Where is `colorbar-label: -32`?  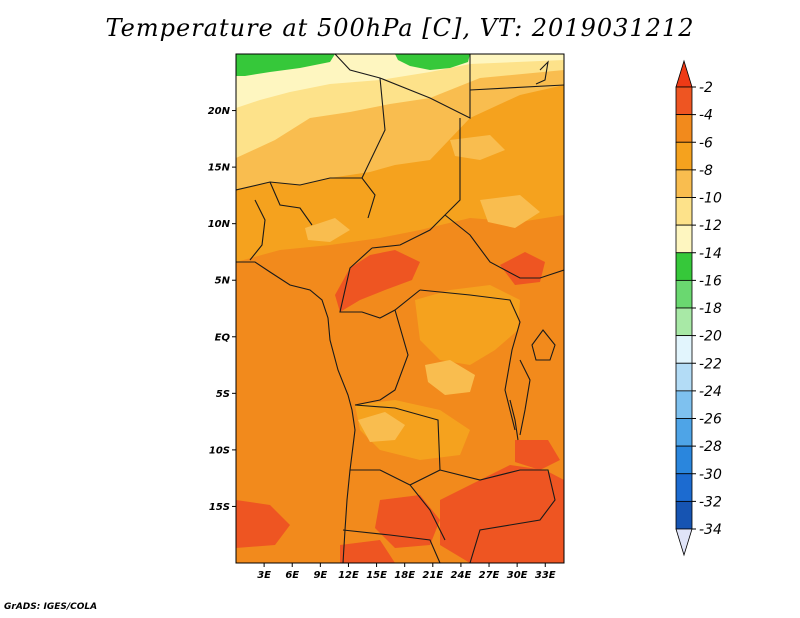 colorbar-label: -32 is located at coordinates (710, 502).